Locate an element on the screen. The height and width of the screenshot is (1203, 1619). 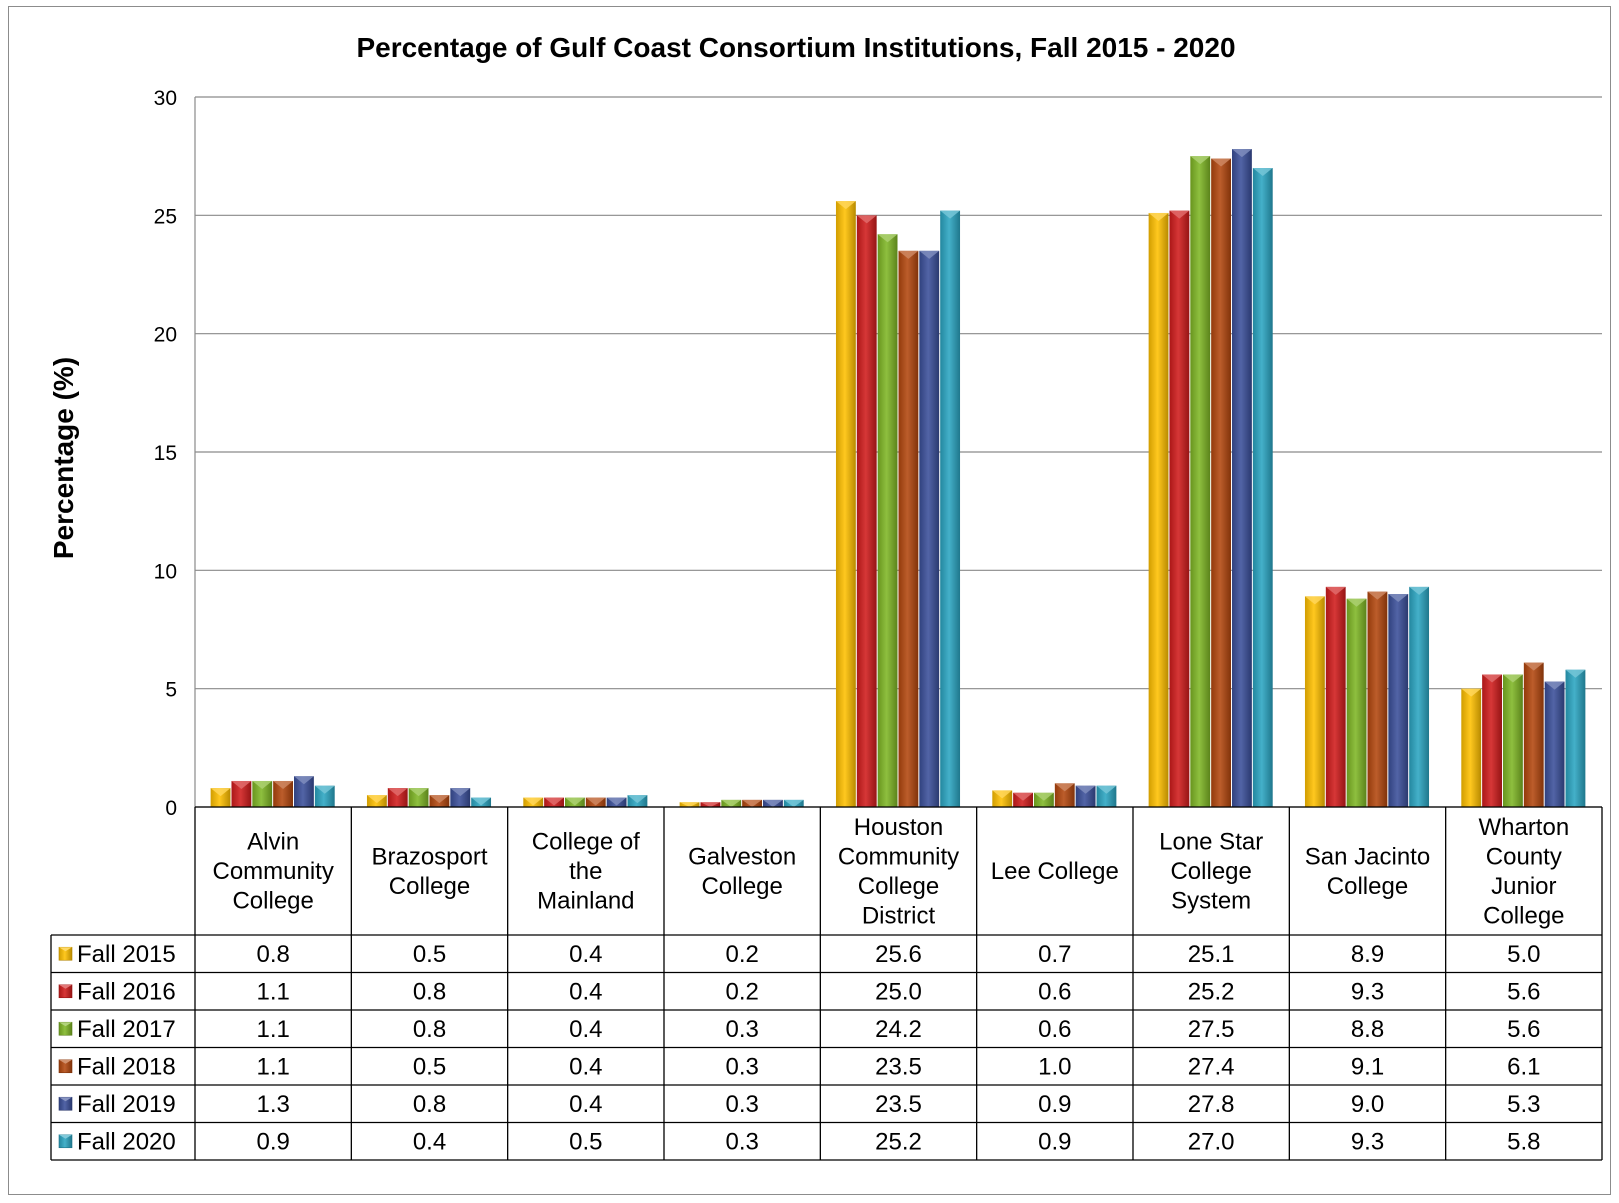
category-label: Alvin is located at coordinates (273, 842).